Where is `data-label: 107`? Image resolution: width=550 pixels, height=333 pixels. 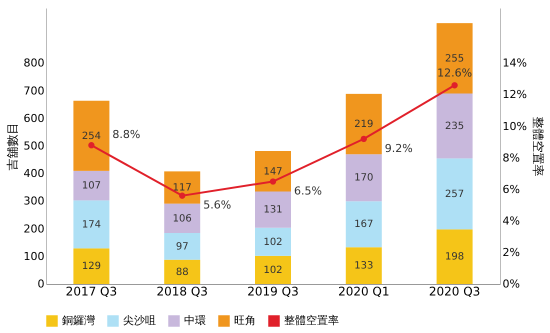 data-label: 107 is located at coordinates (91, 186).